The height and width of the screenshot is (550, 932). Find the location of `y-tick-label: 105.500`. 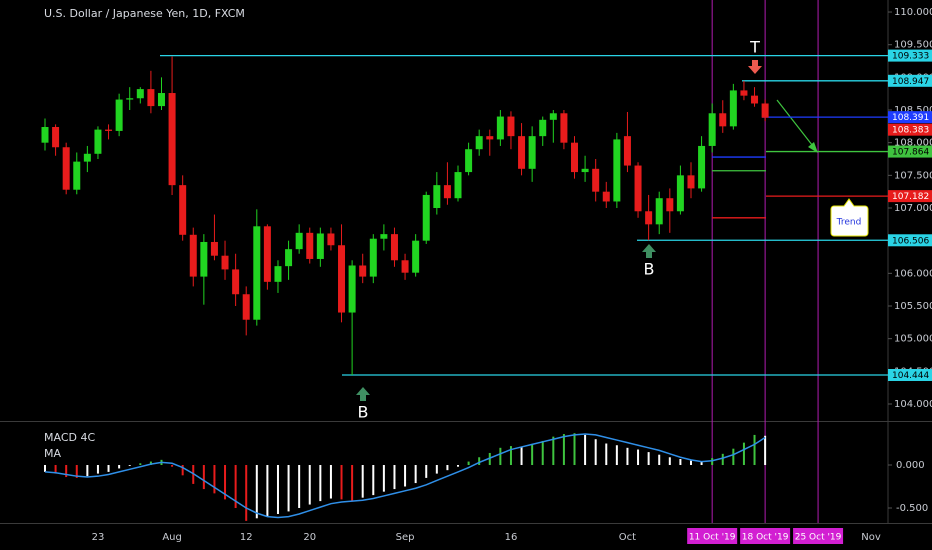

y-tick-label: 105.500 is located at coordinates (913, 306).